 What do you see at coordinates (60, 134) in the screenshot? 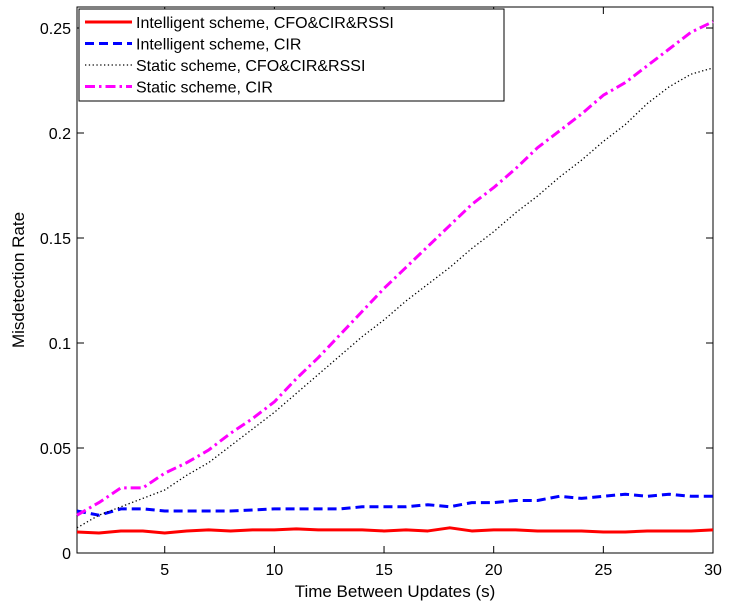
I see `y-tick-label: 0.2` at bounding box center [60, 134].